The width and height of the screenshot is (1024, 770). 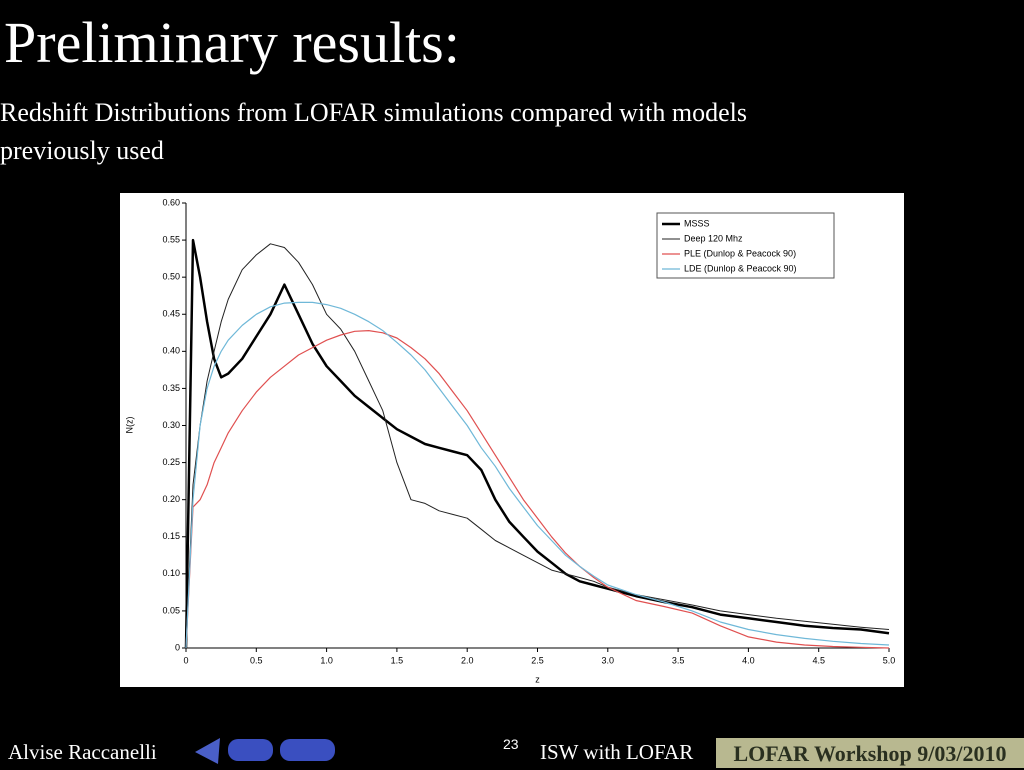 What do you see at coordinates (748, 660) in the screenshot?
I see `x-tick-label: 4.0` at bounding box center [748, 660].